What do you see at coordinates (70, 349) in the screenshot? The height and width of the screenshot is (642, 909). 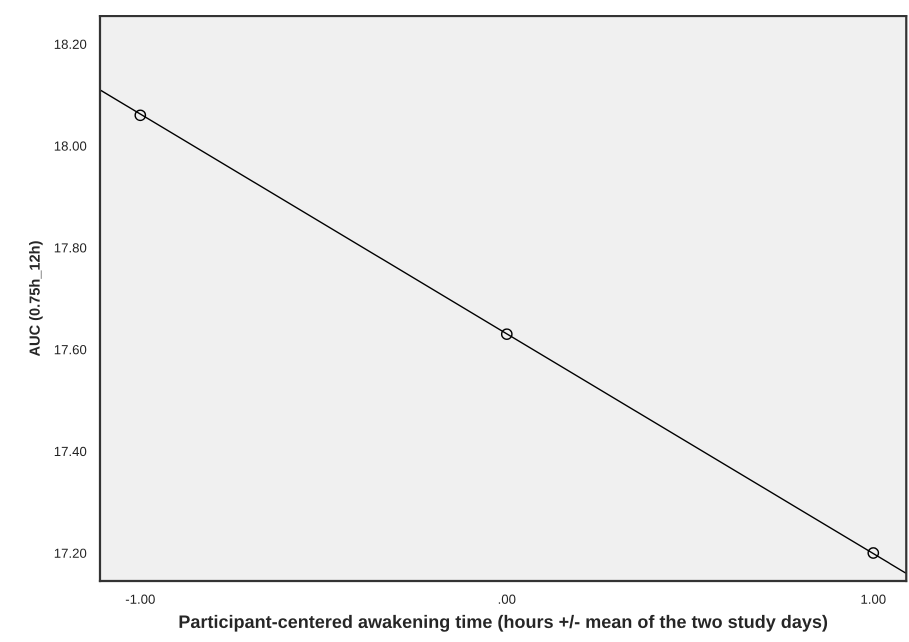 I see `y-tick-label: 17.60` at bounding box center [70, 349].